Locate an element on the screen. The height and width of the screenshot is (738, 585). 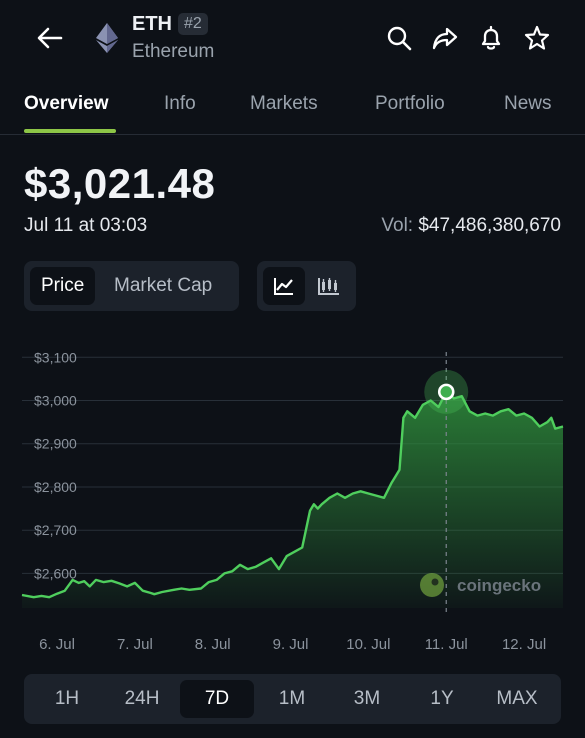
volume: Vol: $47,486,380,670 is located at coordinates (471, 226).